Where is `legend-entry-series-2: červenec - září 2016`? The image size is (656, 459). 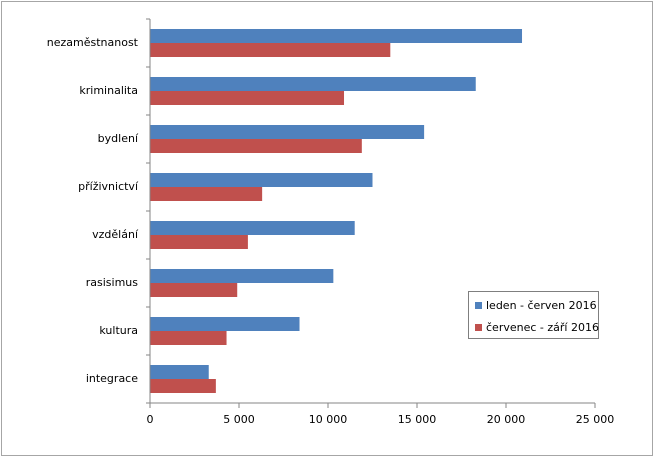 legend-entry-series-2: červenec - září 2016 is located at coordinates (537, 327).